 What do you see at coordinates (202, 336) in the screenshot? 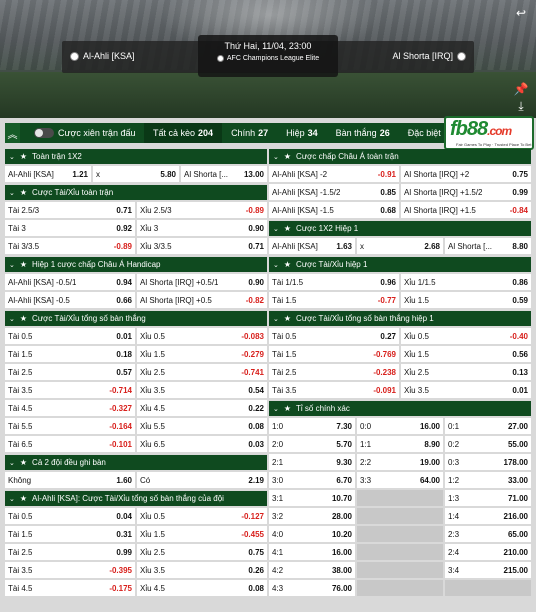
I see `odds-cell: Xỉu 0.5 -0.083` at bounding box center [202, 336].